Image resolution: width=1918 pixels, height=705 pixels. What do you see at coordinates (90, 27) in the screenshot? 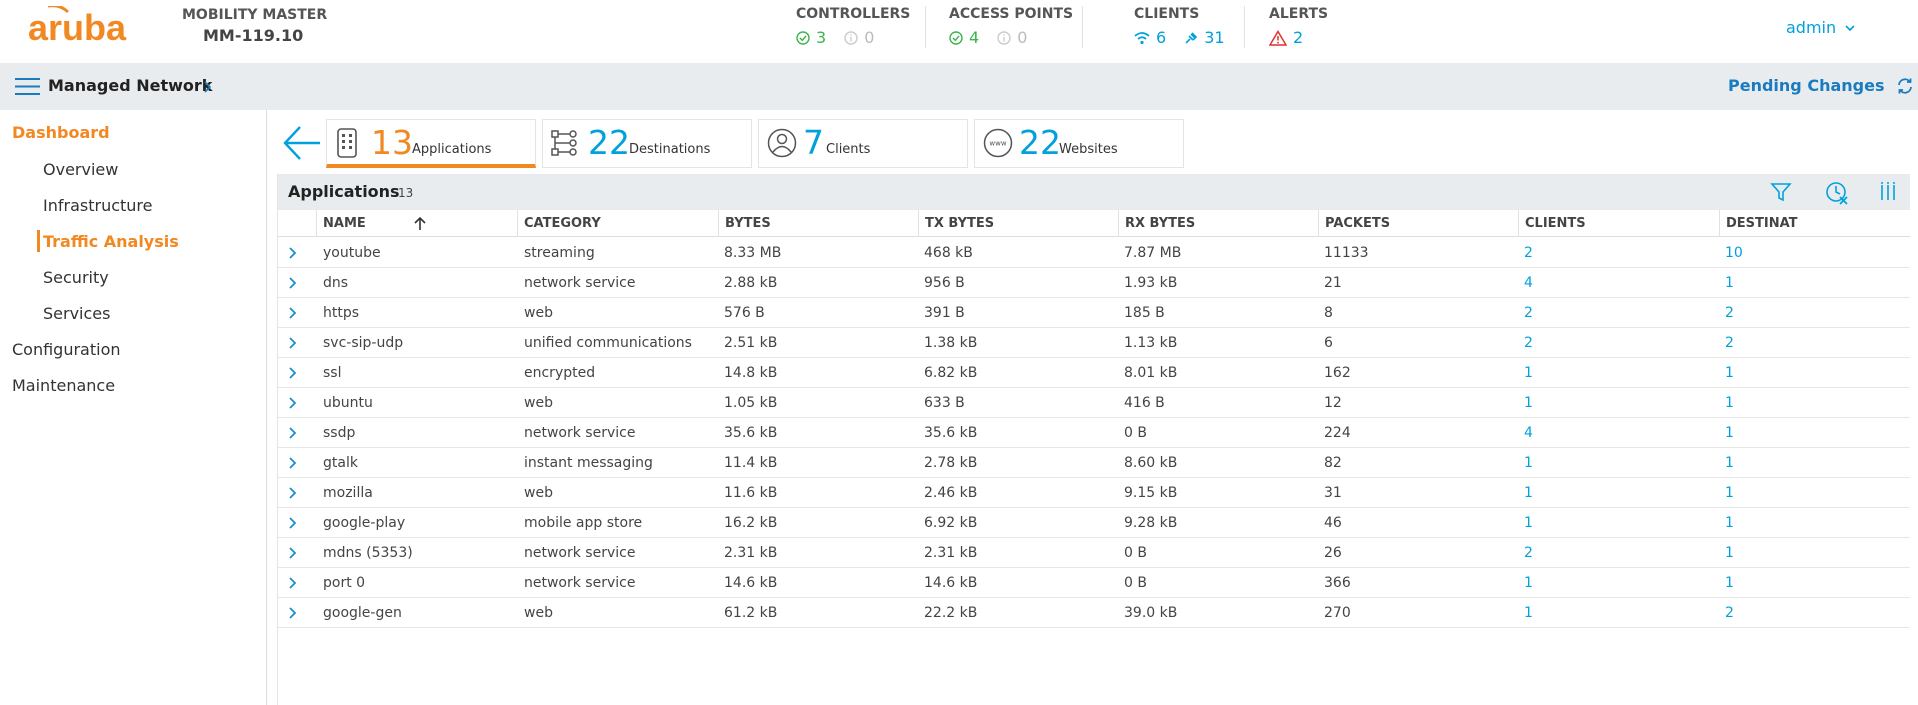
I see `aruba-logo: aruba` at bounding box center [90, 27].